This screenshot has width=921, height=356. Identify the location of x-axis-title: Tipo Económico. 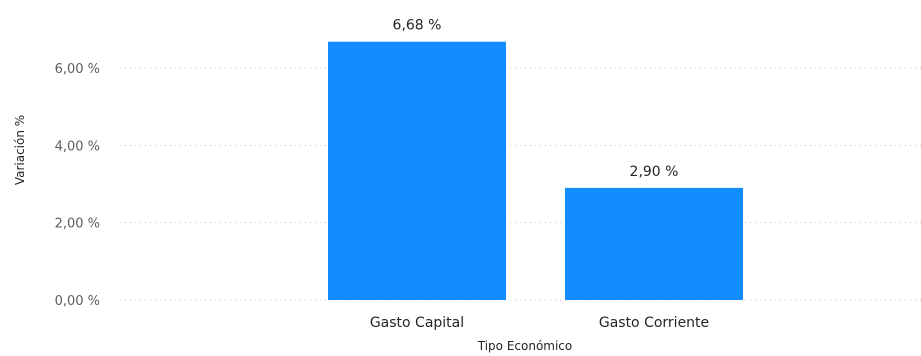
(525, 346).